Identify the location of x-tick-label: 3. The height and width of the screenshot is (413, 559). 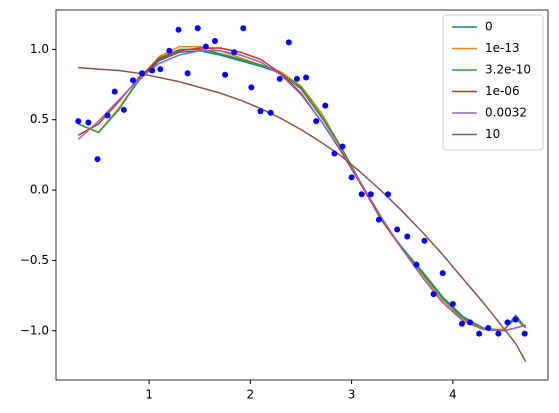
(352, 395).